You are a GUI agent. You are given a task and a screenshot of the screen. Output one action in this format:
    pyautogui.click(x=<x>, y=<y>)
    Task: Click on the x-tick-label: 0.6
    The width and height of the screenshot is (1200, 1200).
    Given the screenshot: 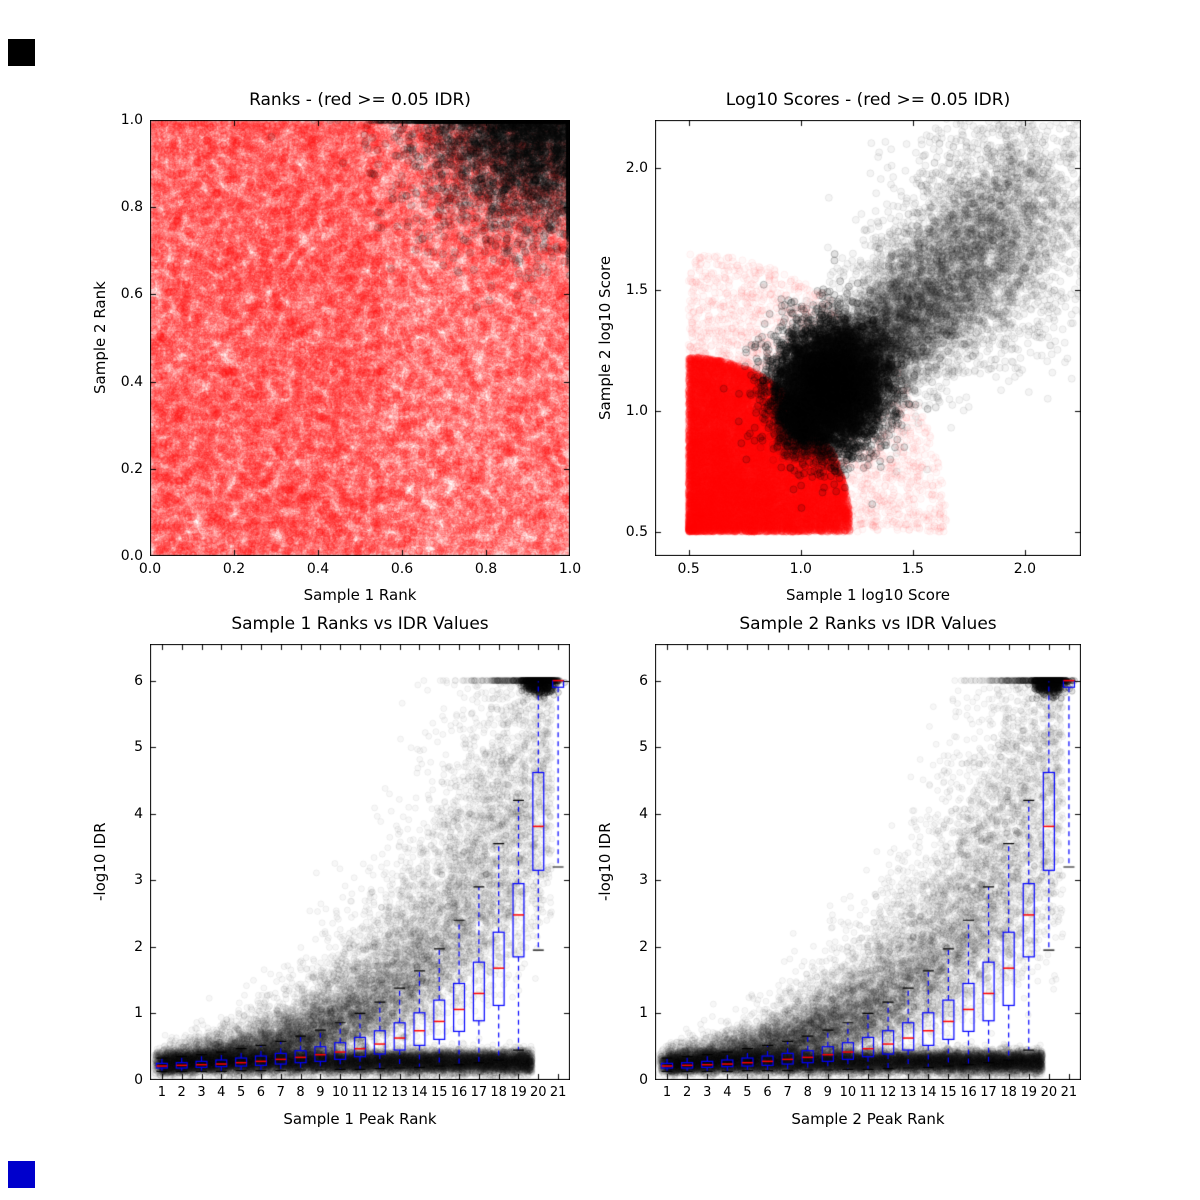 What is the action you would take?
    pyautogui.click(x=402, y=569)
    